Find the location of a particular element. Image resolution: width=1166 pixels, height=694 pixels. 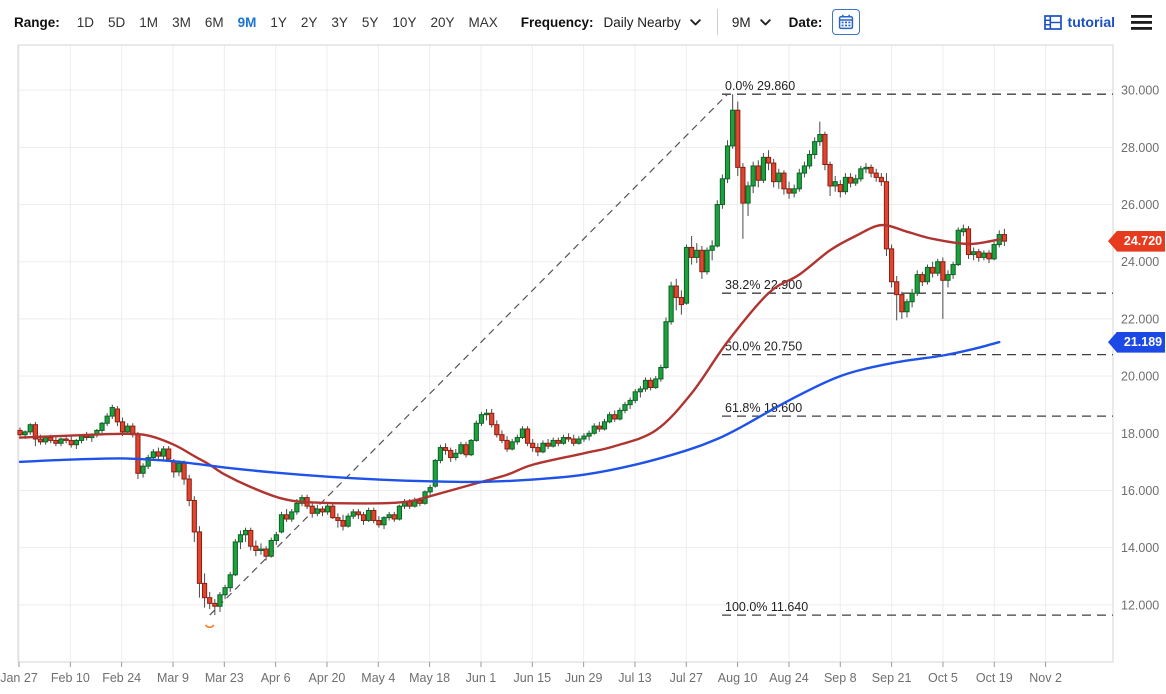

period-dropdown: 9M is located at coordinates (751, 22).